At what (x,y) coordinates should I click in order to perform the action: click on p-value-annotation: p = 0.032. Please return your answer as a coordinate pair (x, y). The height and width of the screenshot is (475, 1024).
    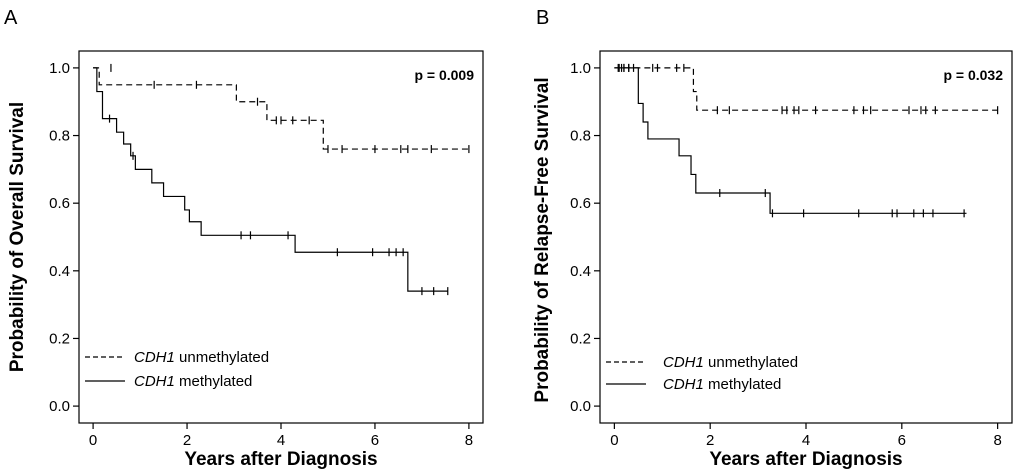
    Looking at the image, I should click on (973, 75).